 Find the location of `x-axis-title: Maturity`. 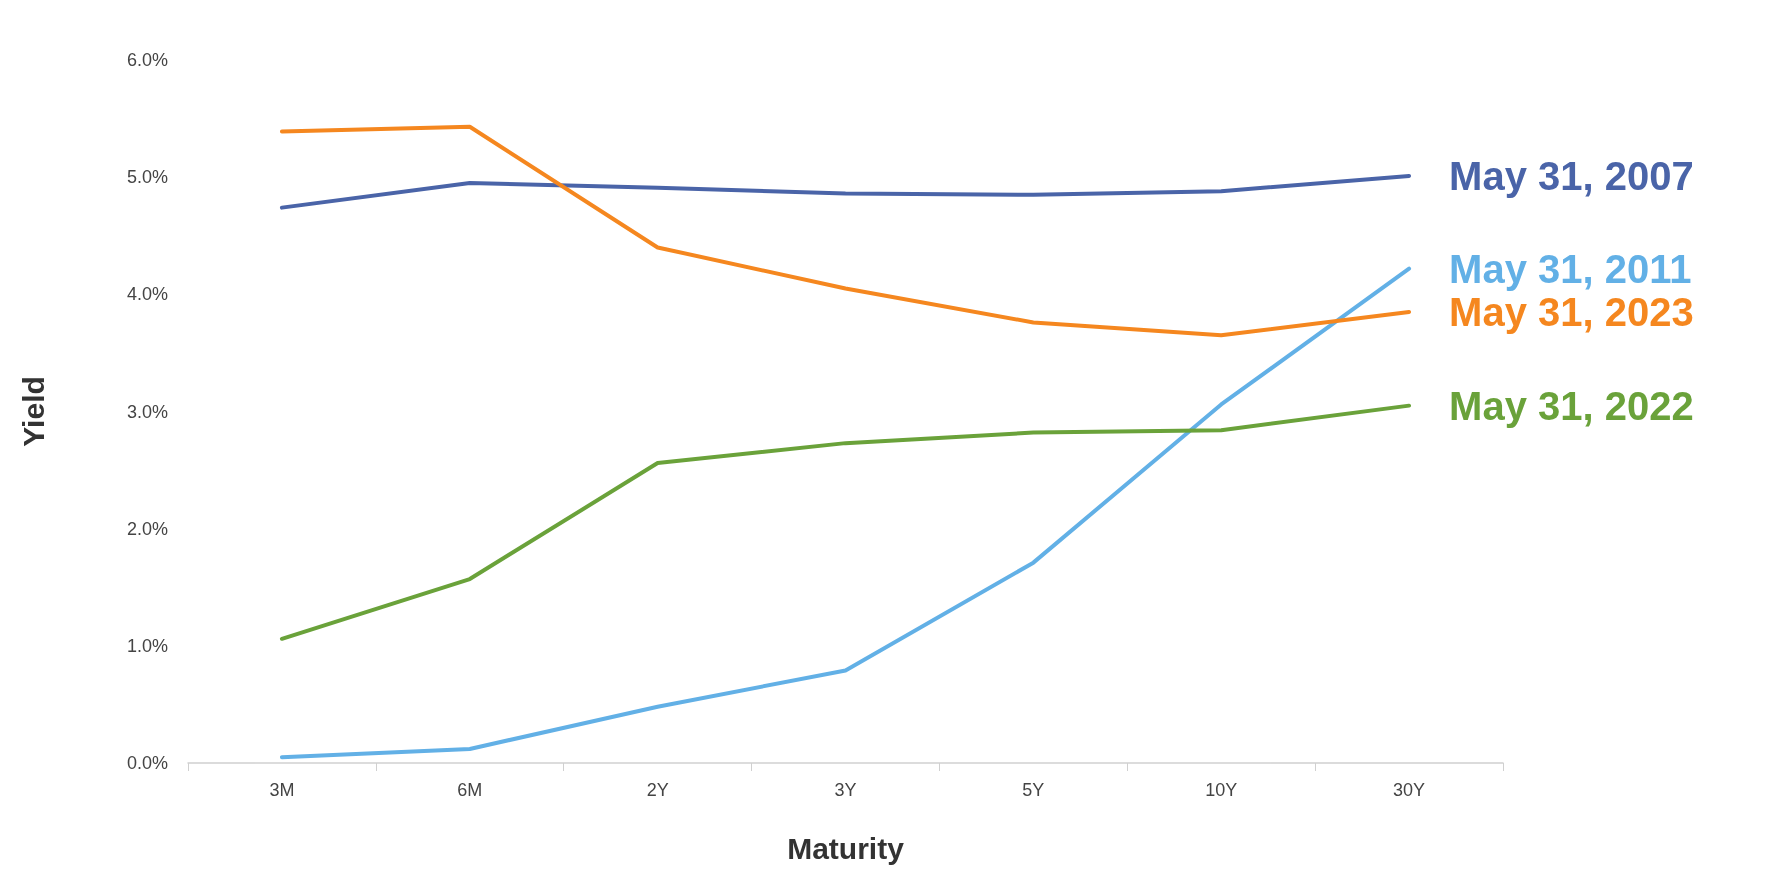

x-axis-title: Maturity is located at coordinates (846, 848).